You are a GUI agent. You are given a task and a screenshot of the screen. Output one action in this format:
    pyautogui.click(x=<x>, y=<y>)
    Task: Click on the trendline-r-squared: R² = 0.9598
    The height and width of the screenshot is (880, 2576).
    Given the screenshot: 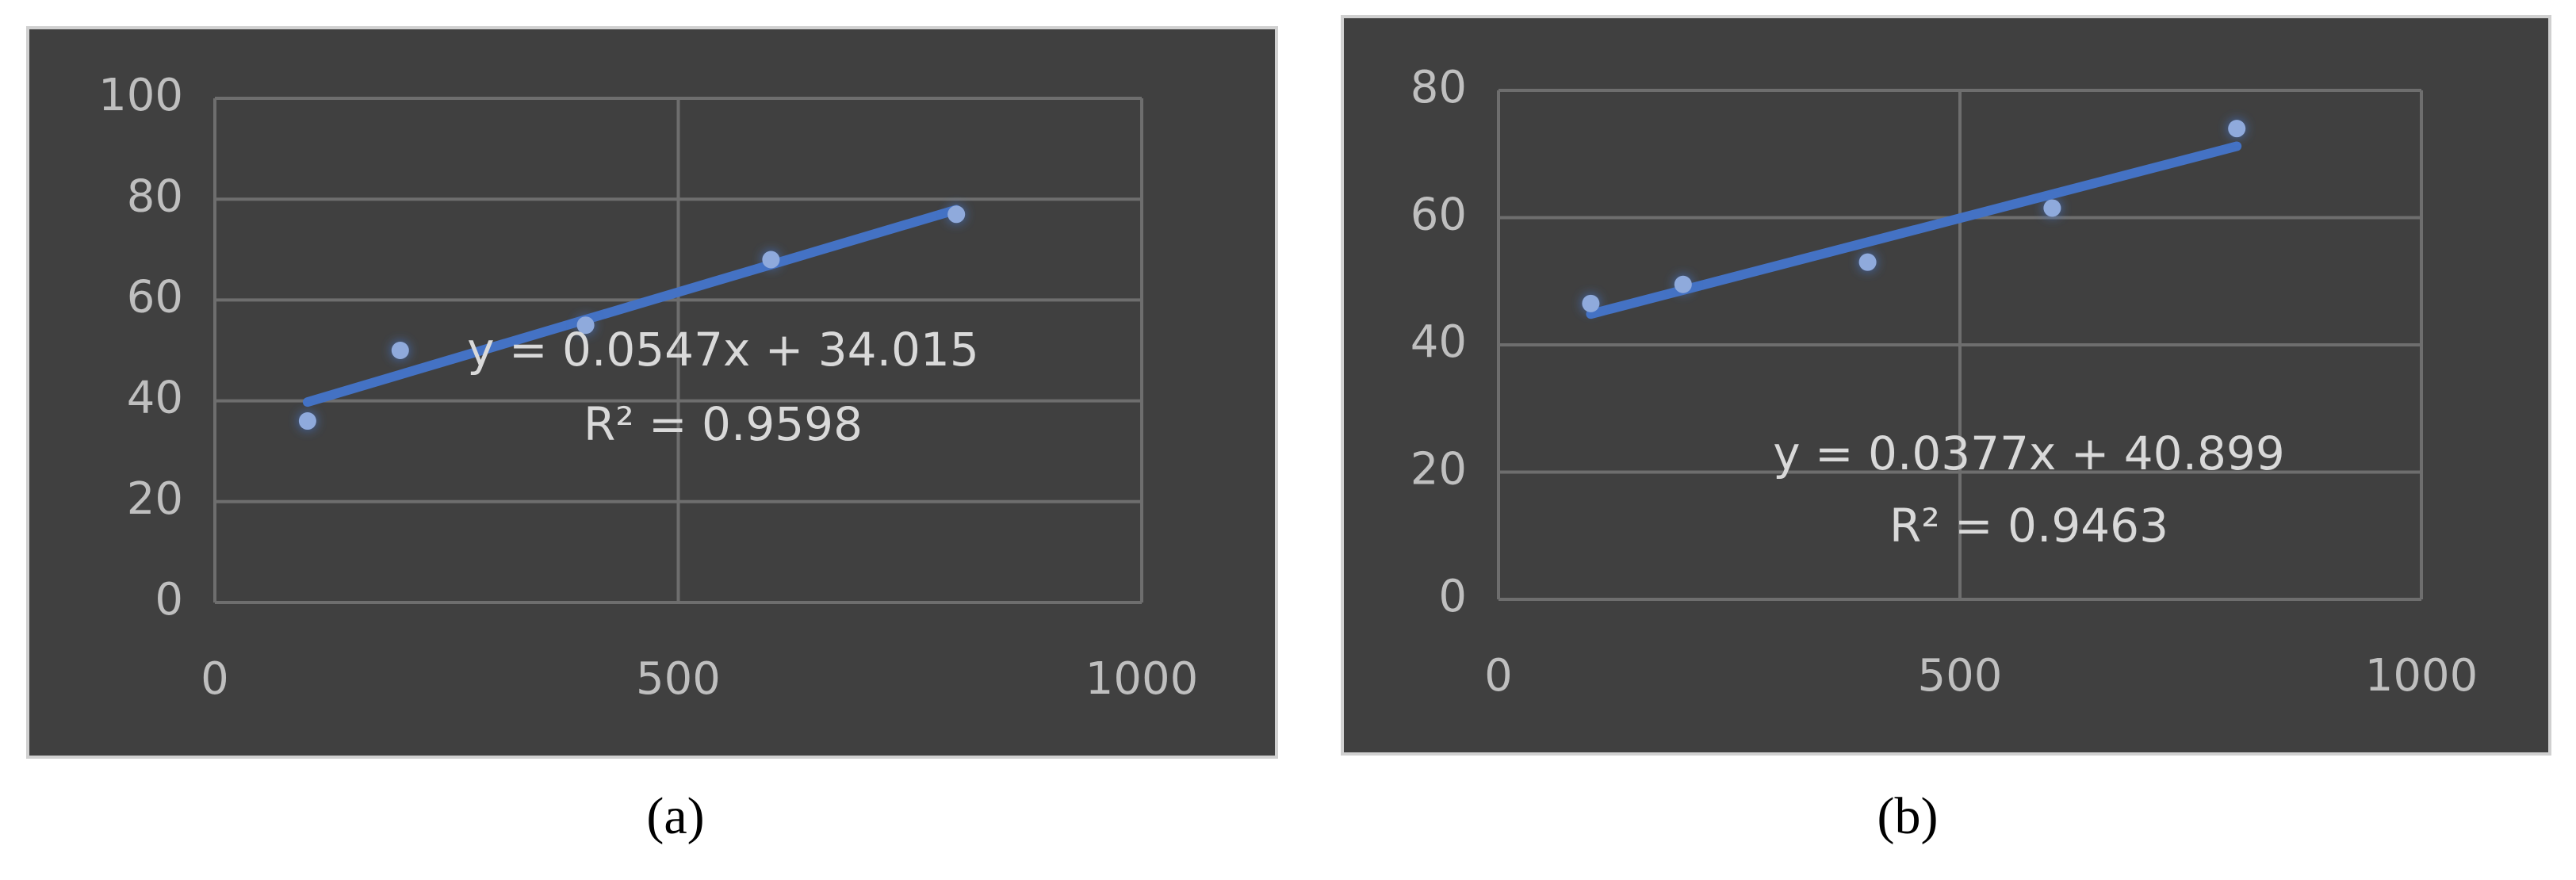 What is the action you would take?
    pyautogui.click(x=723, y=424)
    